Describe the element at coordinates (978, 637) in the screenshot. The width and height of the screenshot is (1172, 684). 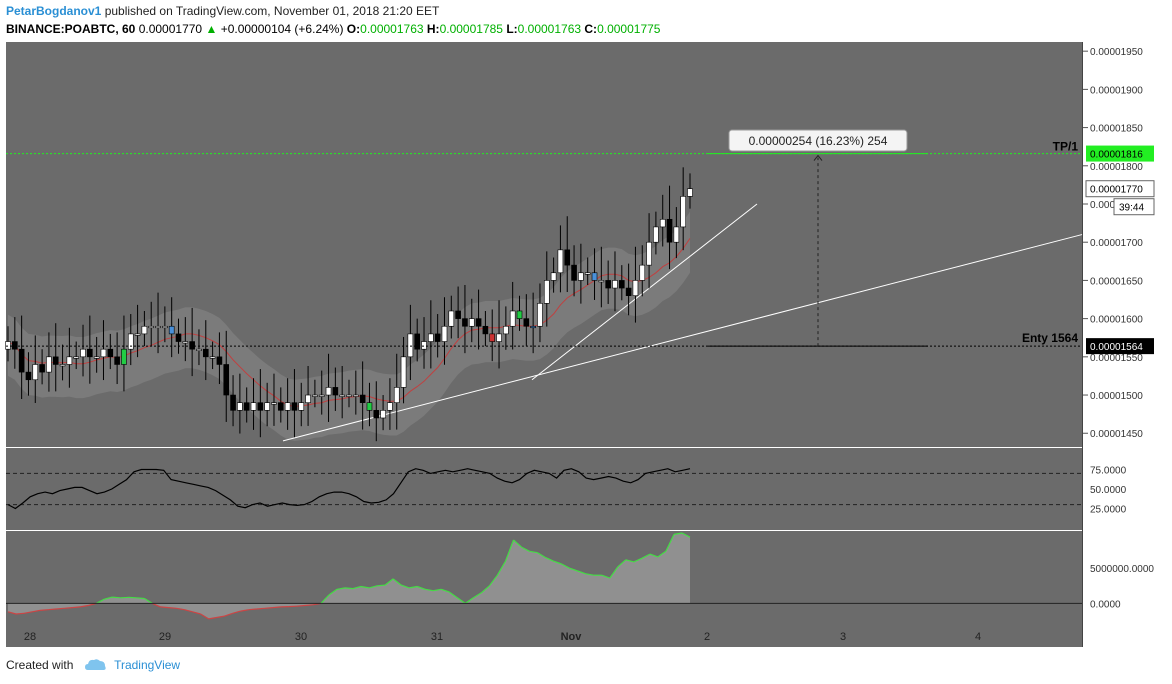
I see `time-tick-label: 4` at that location.